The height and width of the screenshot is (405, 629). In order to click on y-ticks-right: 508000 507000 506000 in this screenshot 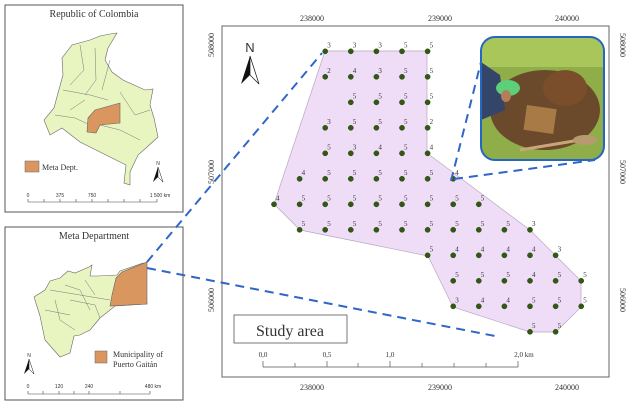, I will do `click(622, 172)`.